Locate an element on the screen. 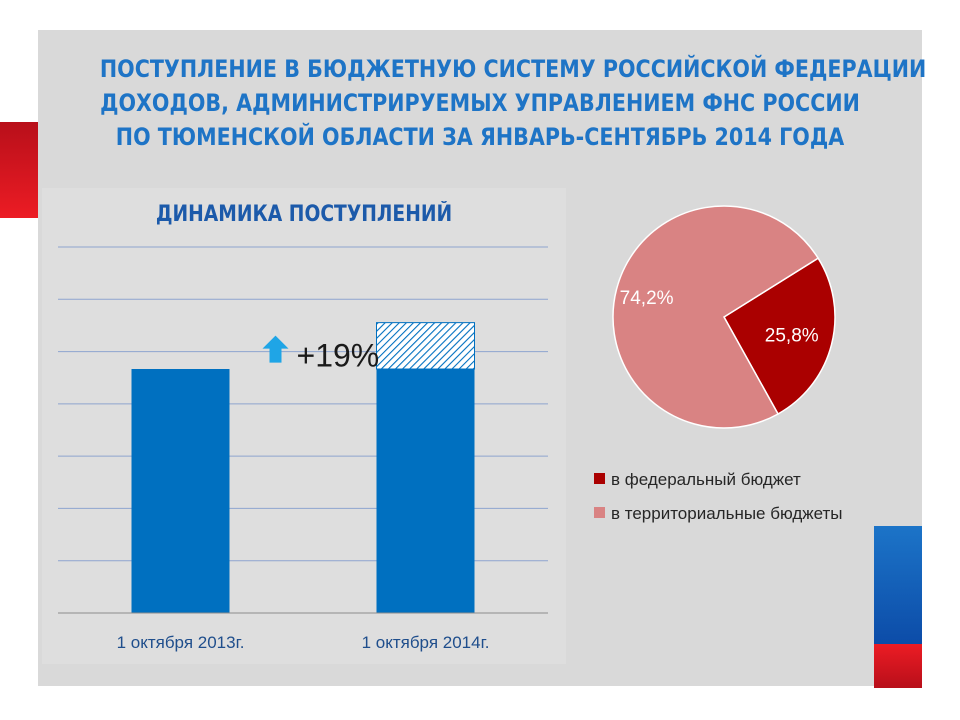 This screenshot has height=720, width=960. decorative-stripe-right-blue is located at coordinates (898, 585).